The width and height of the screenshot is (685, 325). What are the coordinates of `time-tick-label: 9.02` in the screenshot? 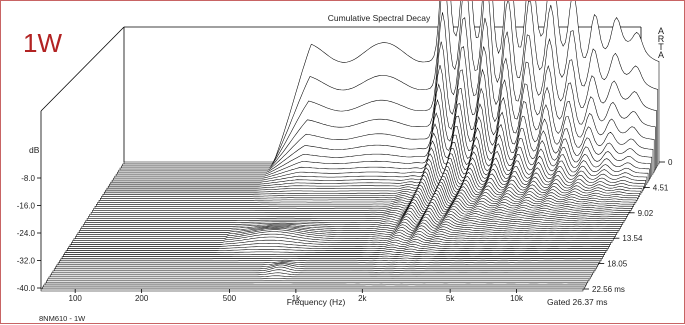 It's located at (646, 213).